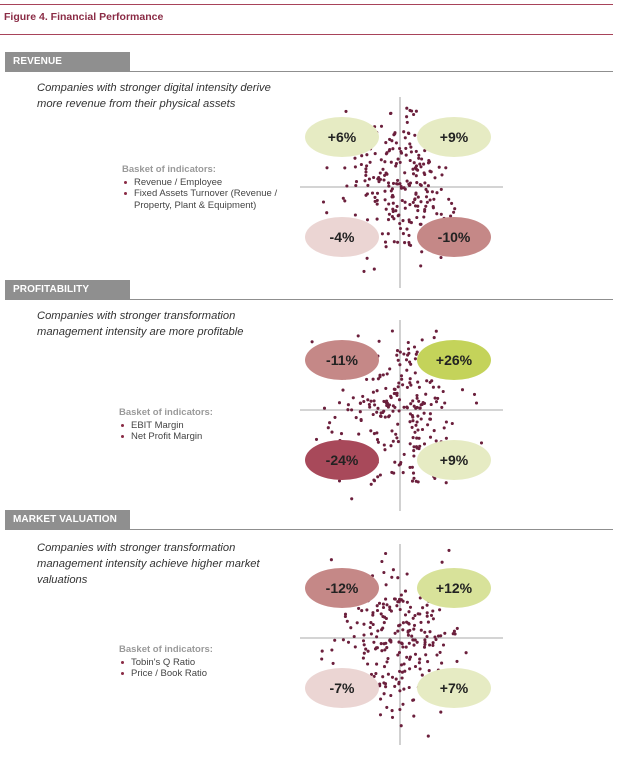 The width and height of the screenshot is (640, 758). I want to click on quadrant-badge-bottom-left, so click(342, 460).